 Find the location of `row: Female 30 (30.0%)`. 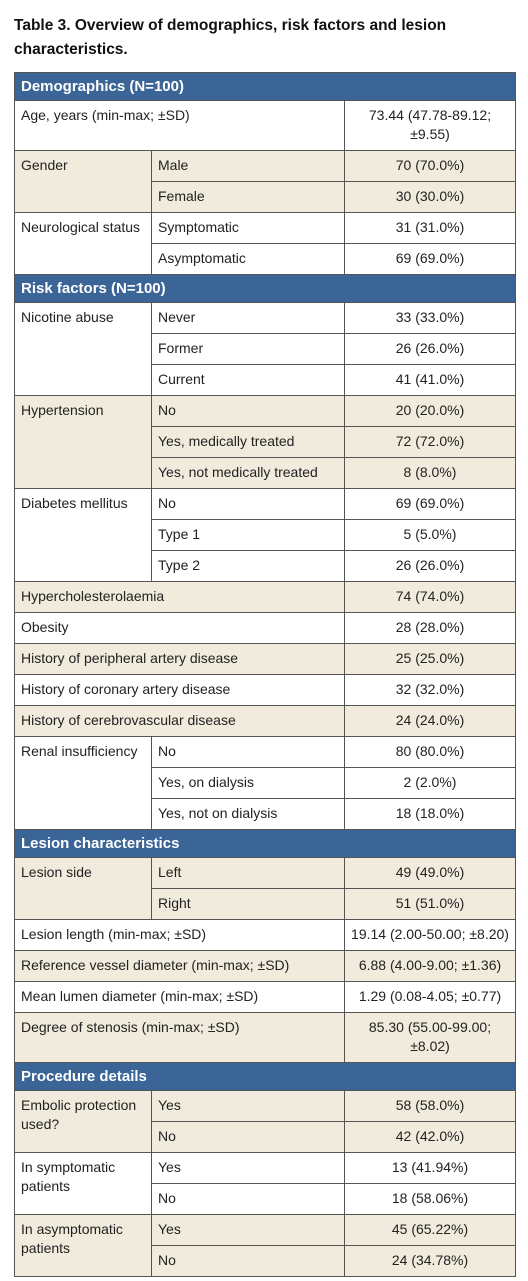

row: Female 30 (30.0%) is located at coordinates (266, 197).